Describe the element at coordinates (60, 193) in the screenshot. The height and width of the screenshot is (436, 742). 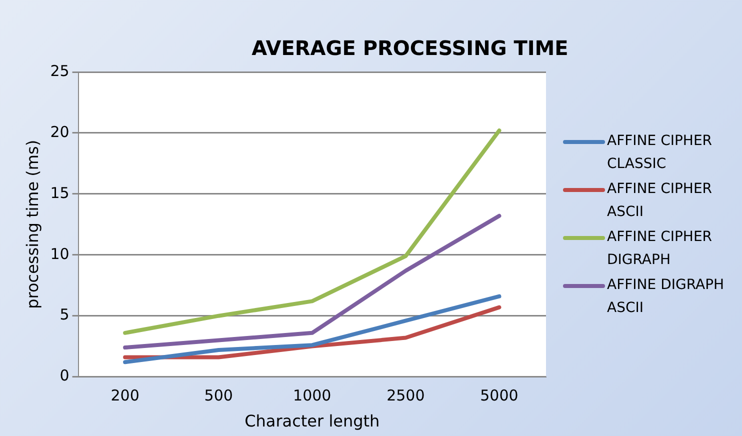
I see `y-tick-label: 15` at that location.